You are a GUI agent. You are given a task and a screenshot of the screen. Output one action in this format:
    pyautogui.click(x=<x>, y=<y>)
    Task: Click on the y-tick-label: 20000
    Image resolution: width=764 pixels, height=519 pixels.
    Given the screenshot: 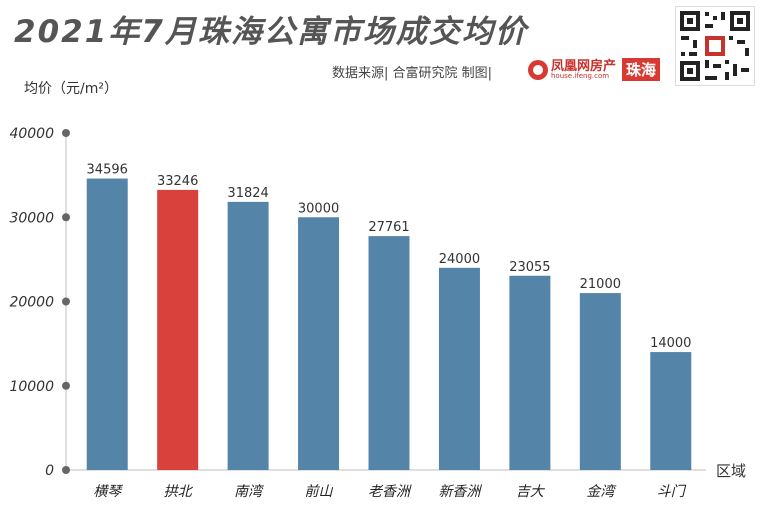 What is the action you would take?
    pyautogui.click(x=31, y=303)
    